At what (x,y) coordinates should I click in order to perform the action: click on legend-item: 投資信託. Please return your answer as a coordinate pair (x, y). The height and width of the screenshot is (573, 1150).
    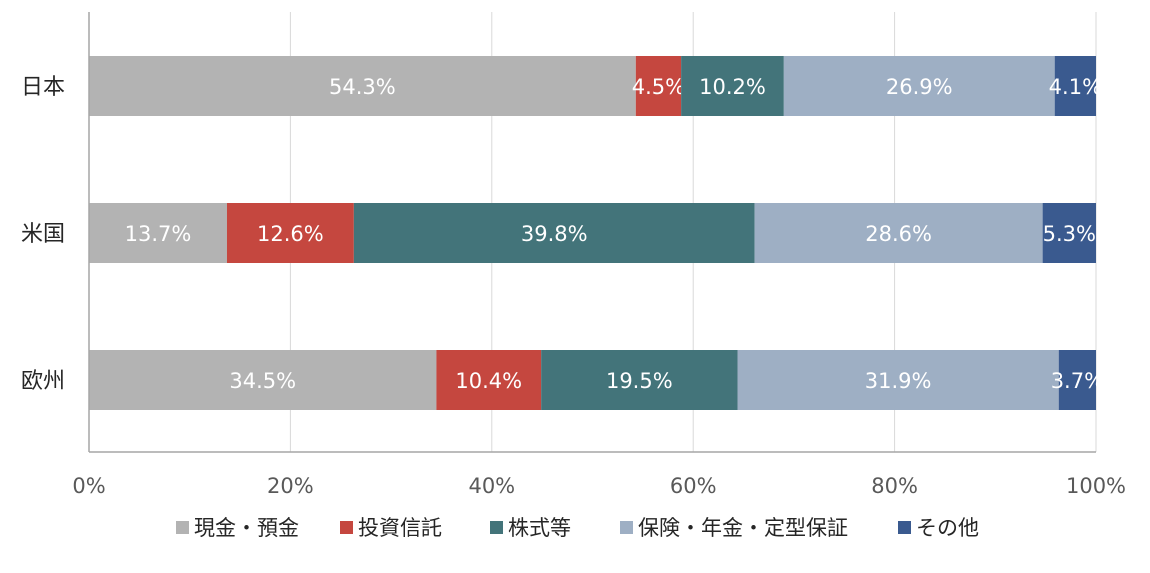
    Looking at the image, I should click on (391, 528).